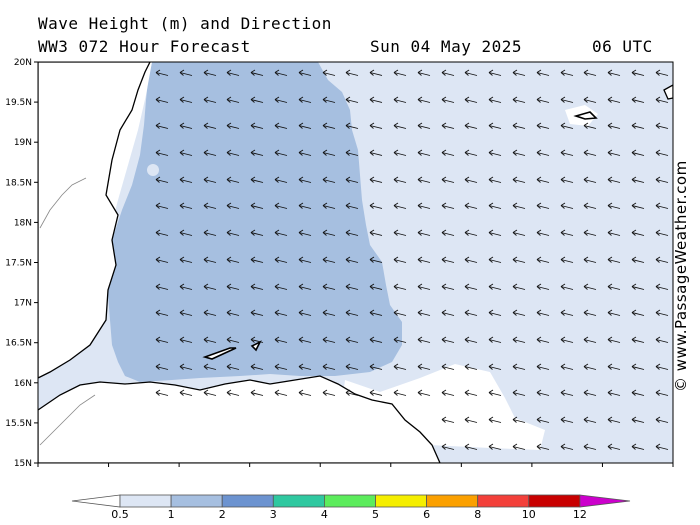 The image size is (700, 525). I want to click on lat-label: 19.5N, so click(18, 103).